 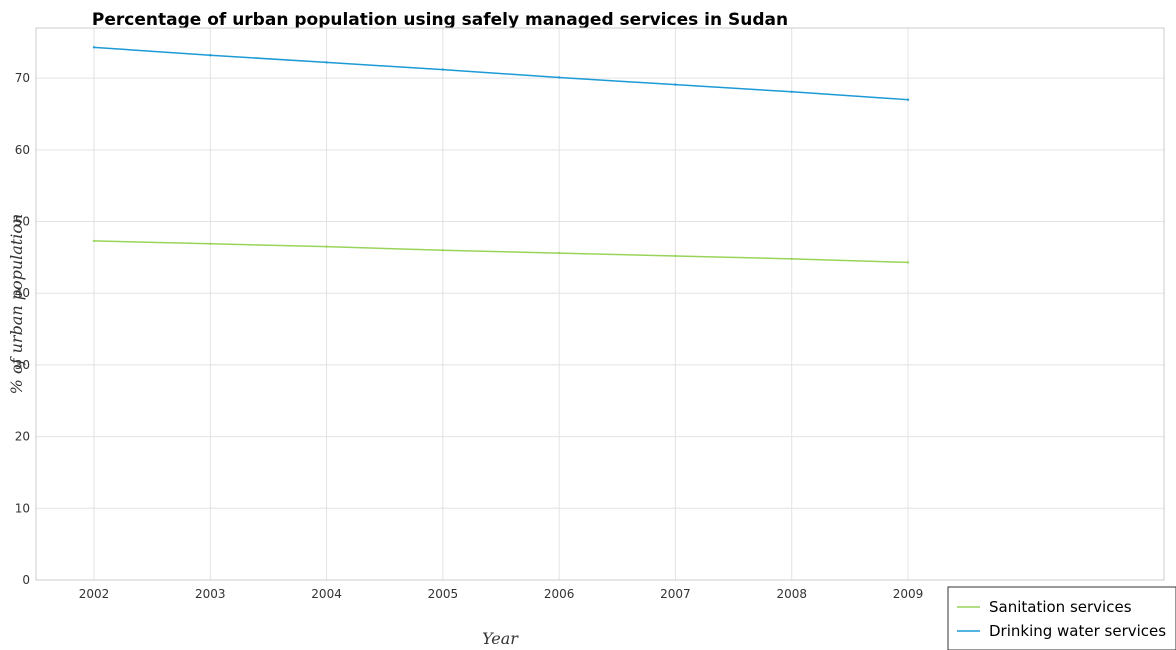 I want to click on y-tick-label: 10, so click(x=22, y=508).